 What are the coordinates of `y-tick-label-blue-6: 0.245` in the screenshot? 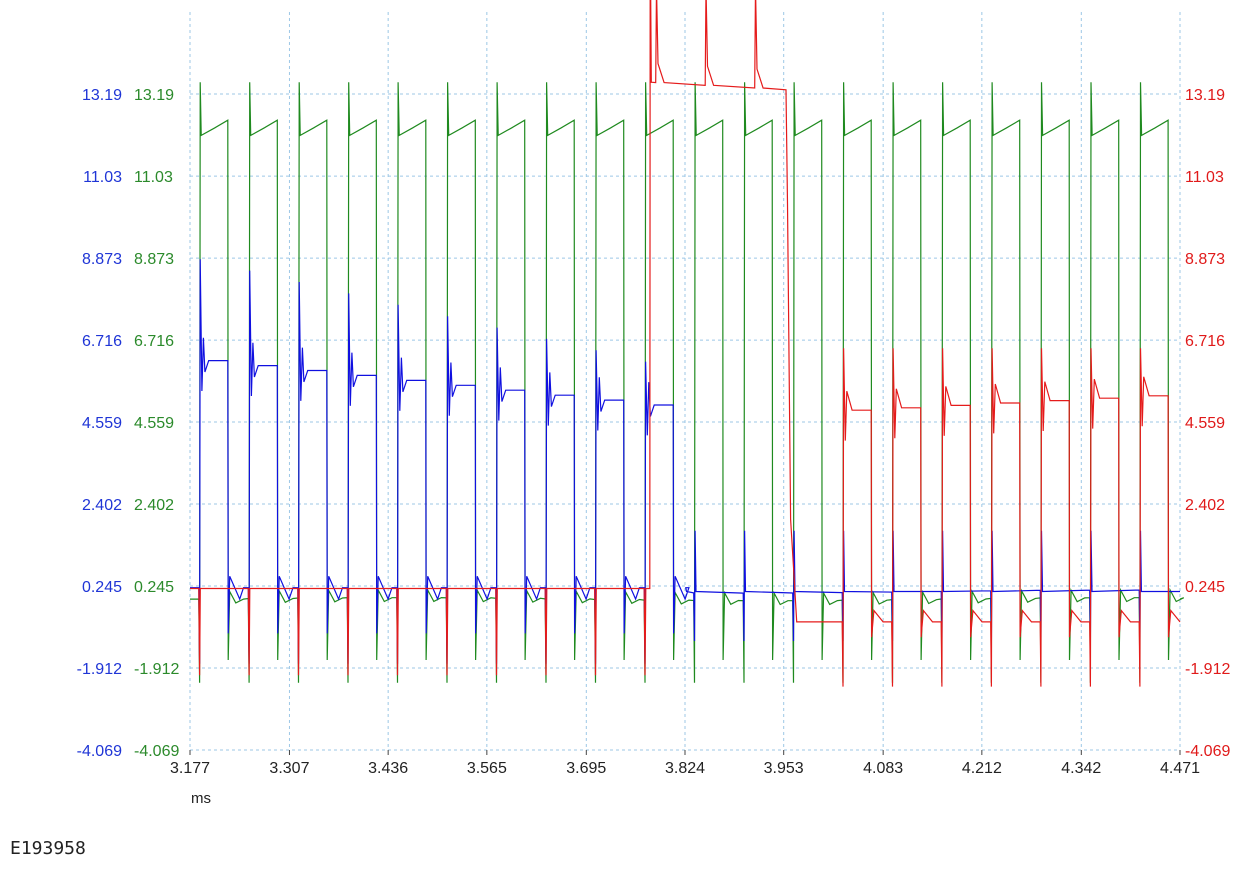 It's located at (102, 587).